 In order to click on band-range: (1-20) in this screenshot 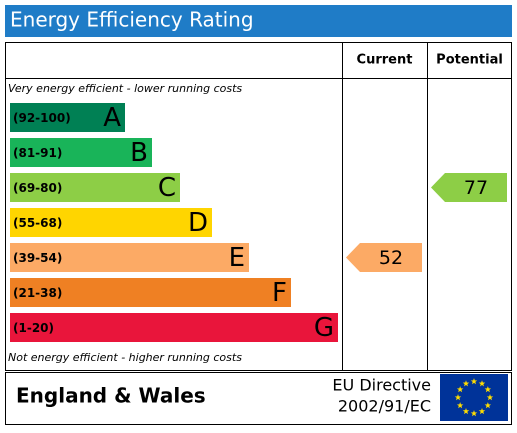, I will do `click(33, 328)`.